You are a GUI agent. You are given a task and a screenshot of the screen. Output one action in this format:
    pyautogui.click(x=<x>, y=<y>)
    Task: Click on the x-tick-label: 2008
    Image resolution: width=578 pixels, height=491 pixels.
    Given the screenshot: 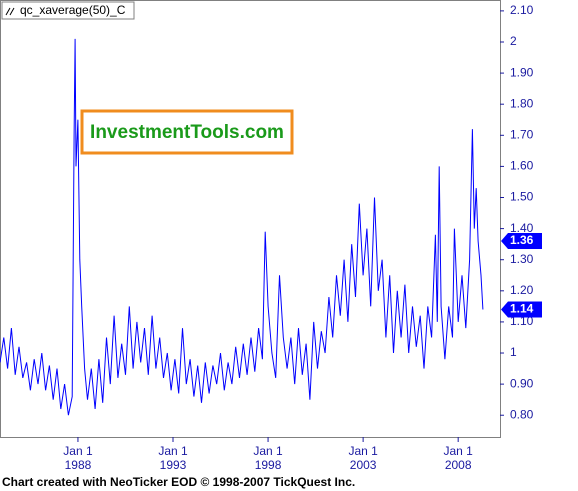 What is the action you would take?
    pyautogui.click(x=458, y=465)
    